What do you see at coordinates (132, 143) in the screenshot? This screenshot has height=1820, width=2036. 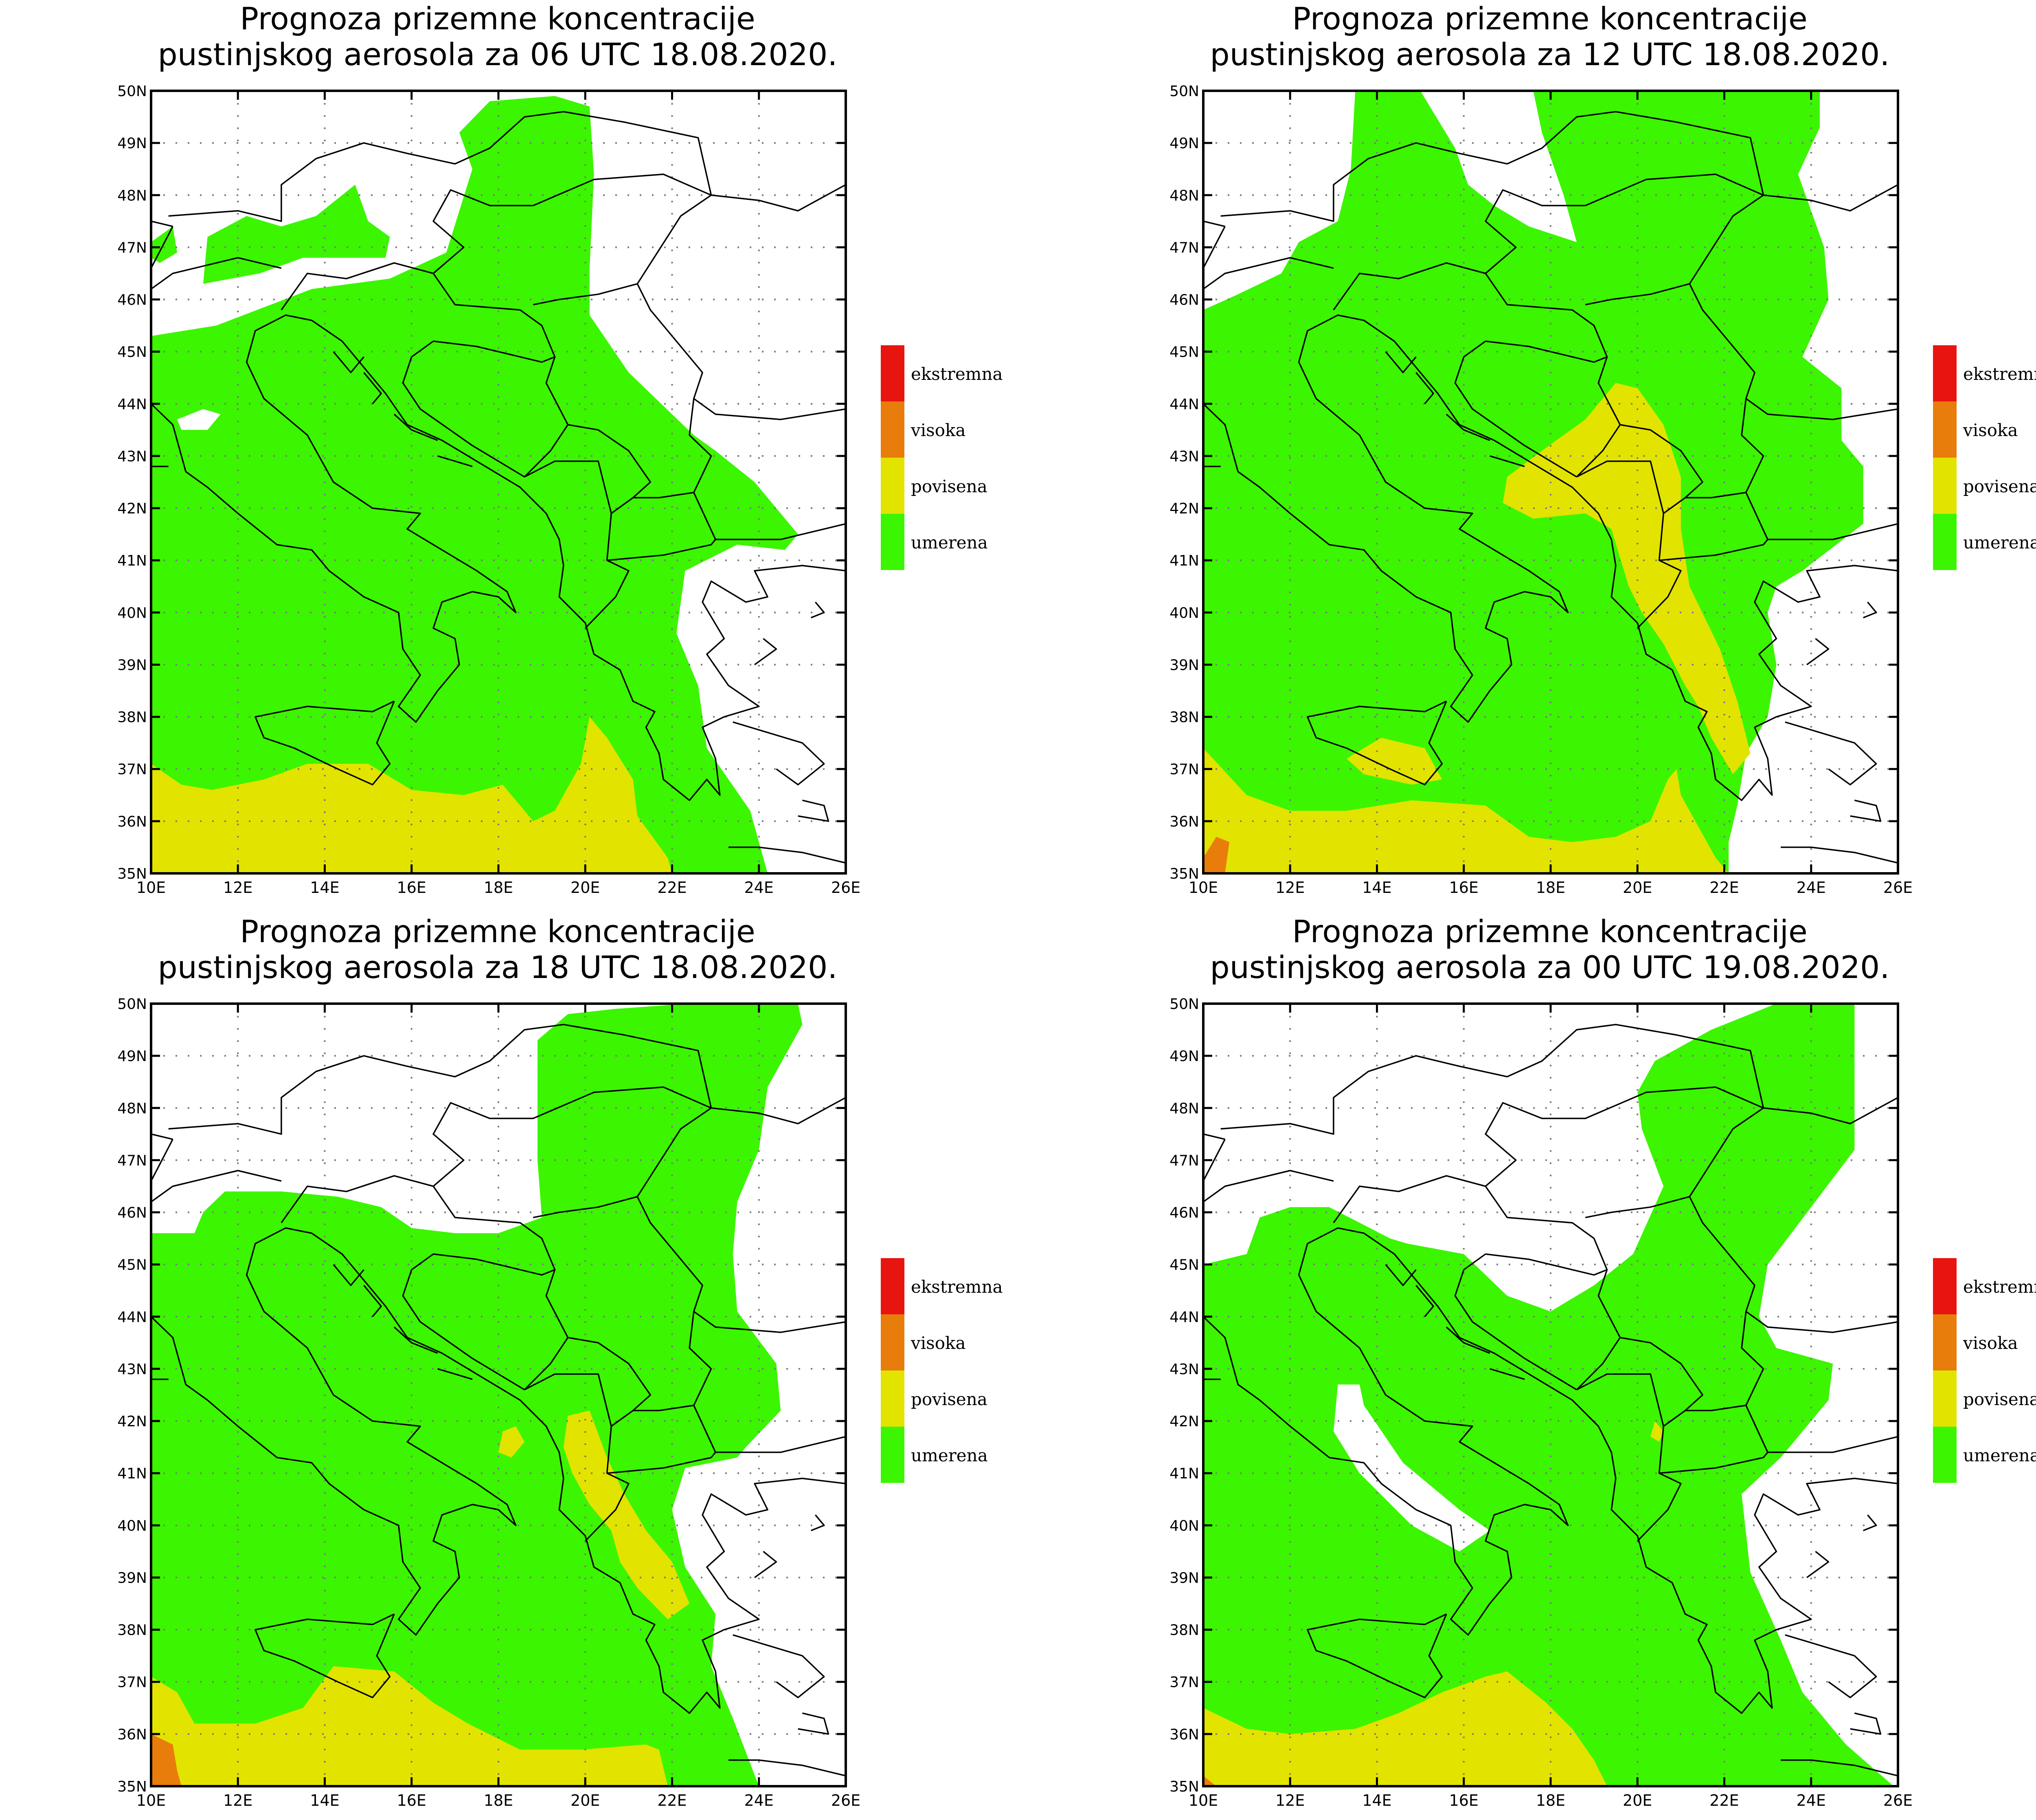 I see `lat-tick-label: 49N` at bounding box center [132, 143].